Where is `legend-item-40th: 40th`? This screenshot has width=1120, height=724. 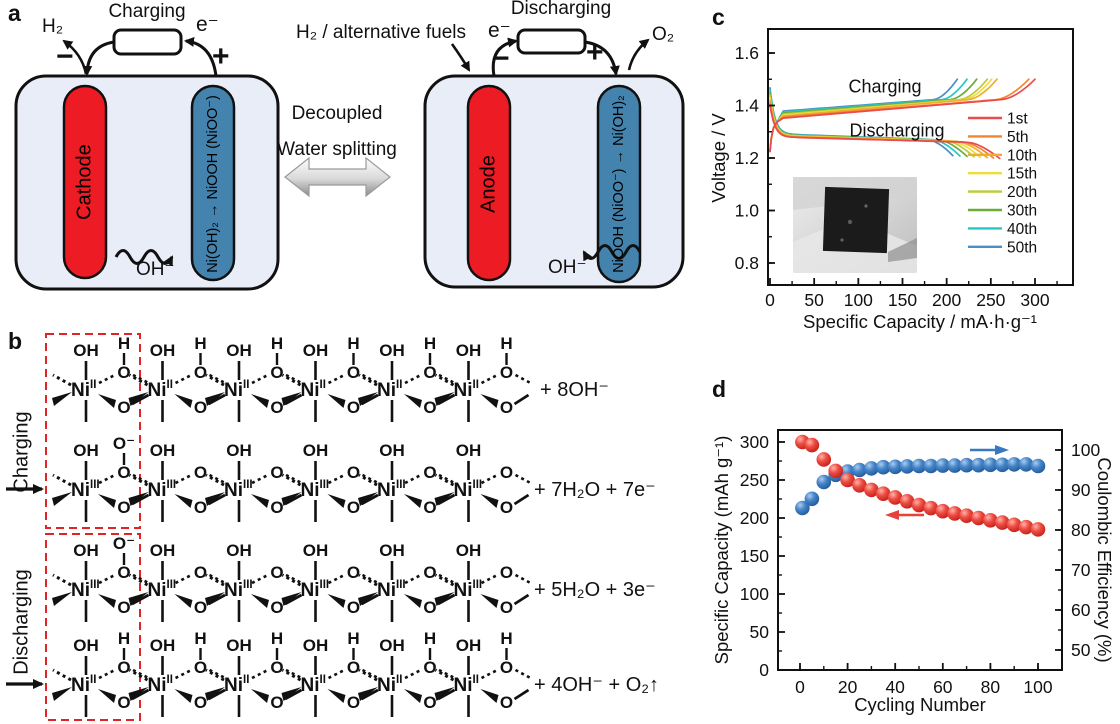 legend-item-40th: 40th is located at coordinates (1002, 229).